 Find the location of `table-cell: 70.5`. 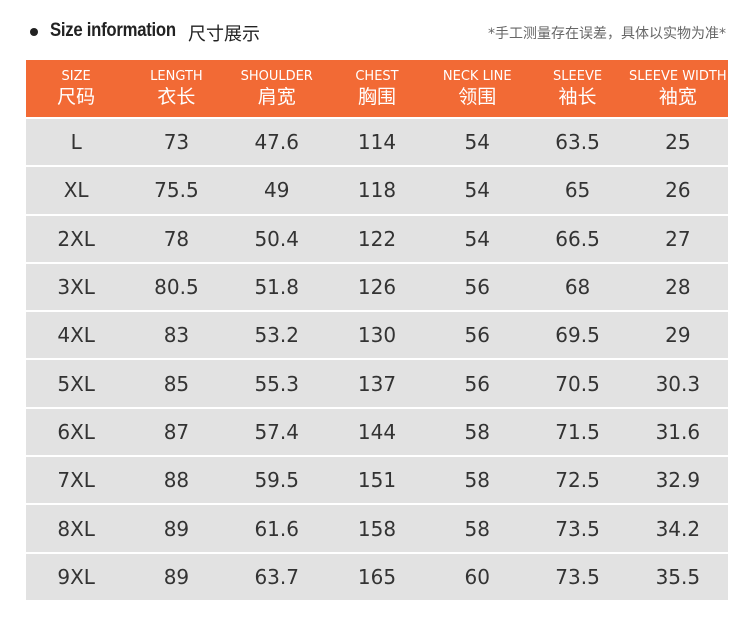

table-cell: 70.5 is located at coordinates (577, 383).